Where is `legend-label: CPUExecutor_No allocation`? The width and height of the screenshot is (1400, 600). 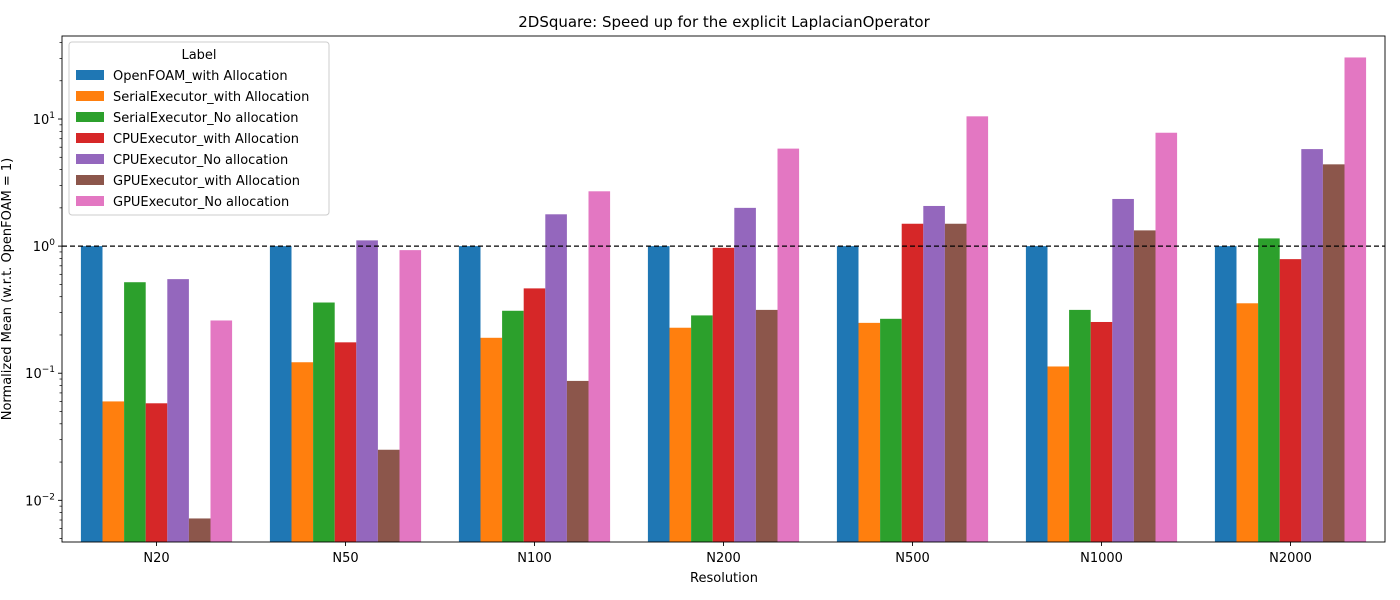 legend-label: CPUExecutor_No allocation is located at coordinates (200, 160).